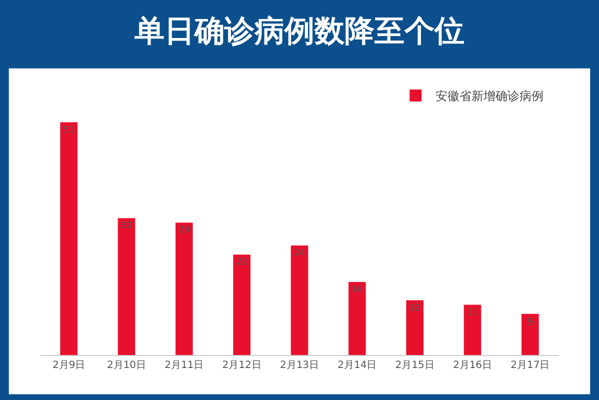 This screenshot has height=400, width=599. I want to click on data-label: 51, so click(68, 130).